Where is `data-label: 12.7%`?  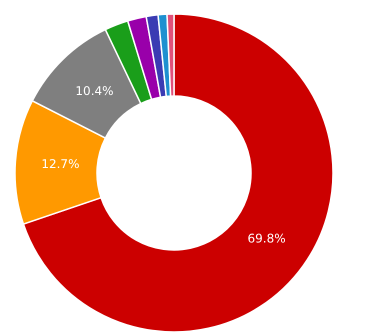 data-label: 12.7% is located at coordinates (60, 164).